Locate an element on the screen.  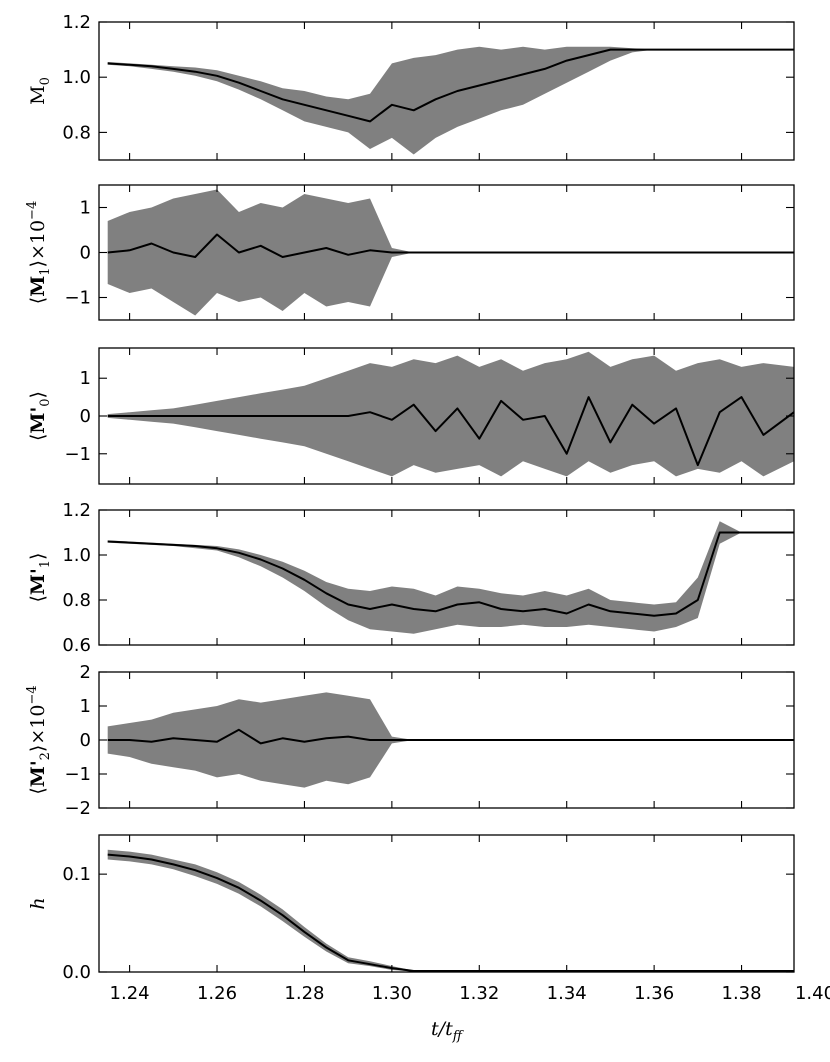
xtick-label: 1.24 is located at coordinates (130, 993).